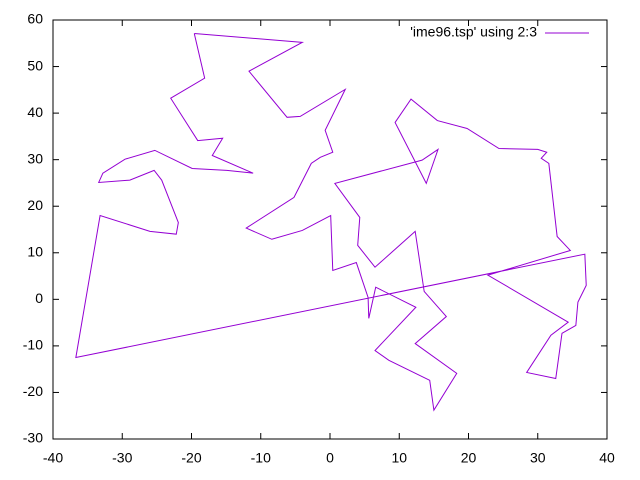 This screenshot has height=480, width=640. I want to click on y-tick-label: 20, so click(35, 205).